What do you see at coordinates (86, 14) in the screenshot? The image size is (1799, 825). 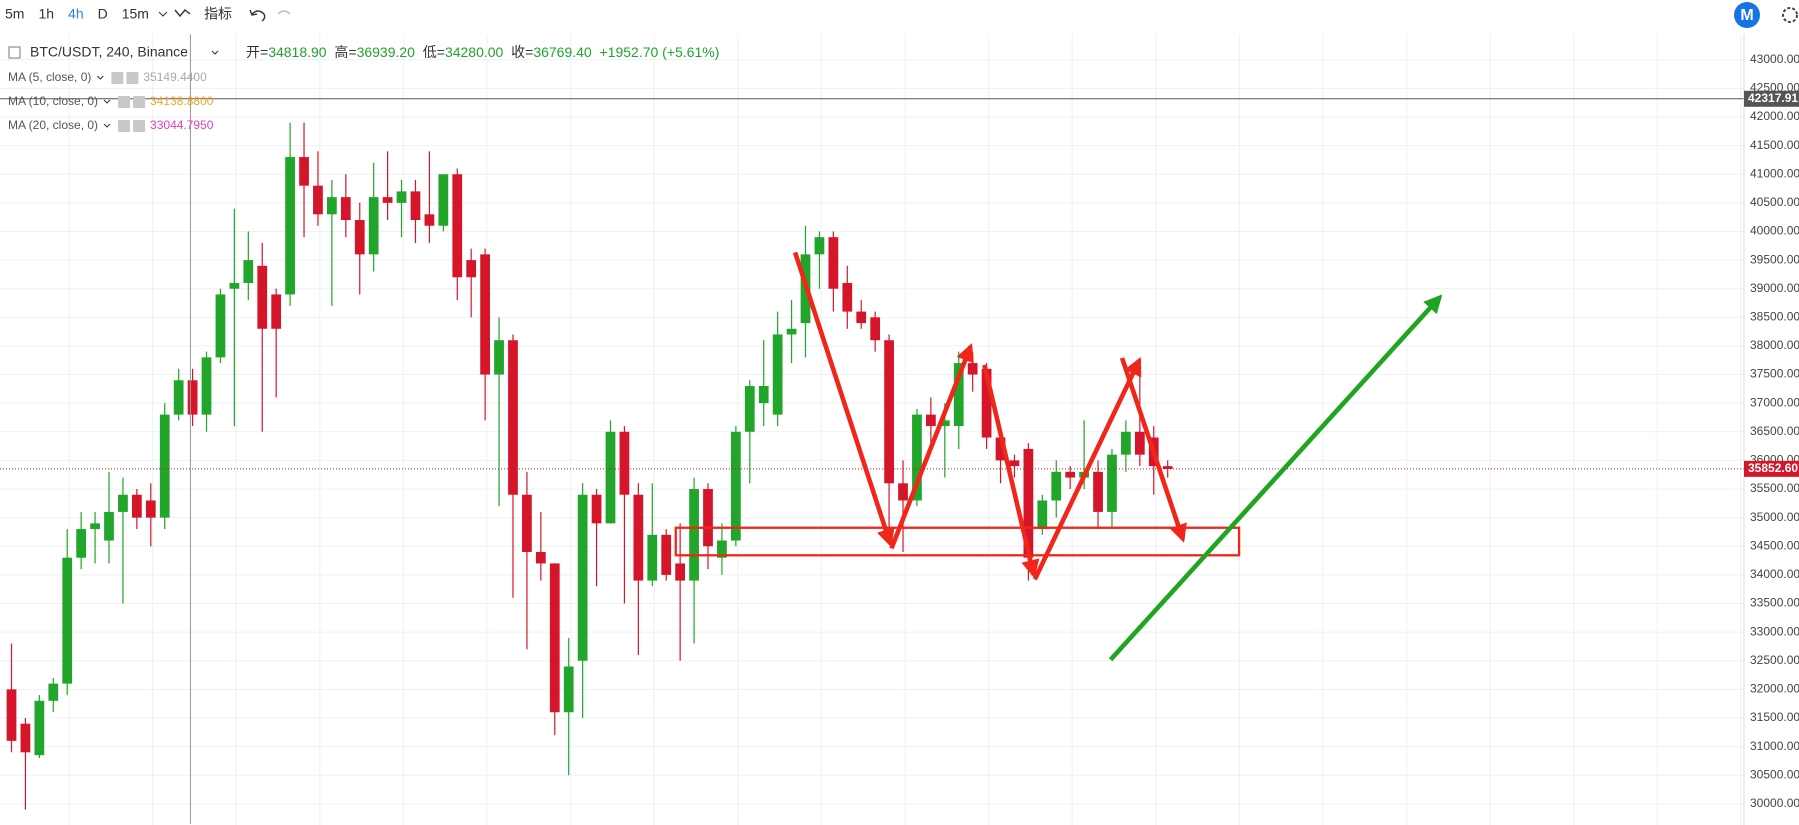 I see `toolbar: 5m 1h 4h D 15m` at bounding box center [86, 14].